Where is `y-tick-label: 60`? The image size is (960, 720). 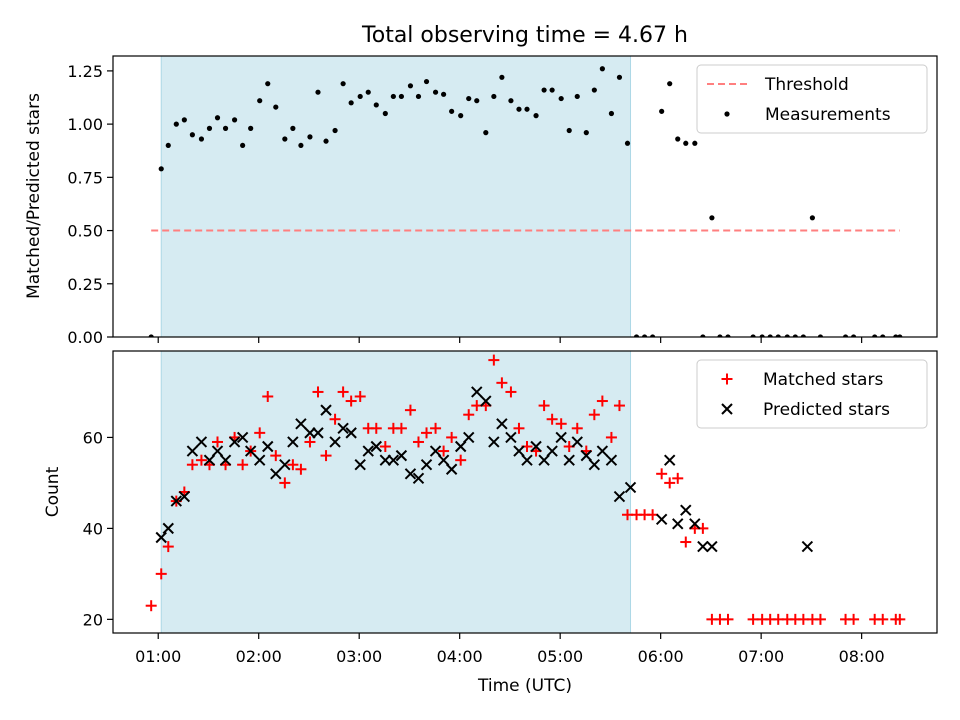
y-tick-label: 60 is located at coordinates (93, 437).